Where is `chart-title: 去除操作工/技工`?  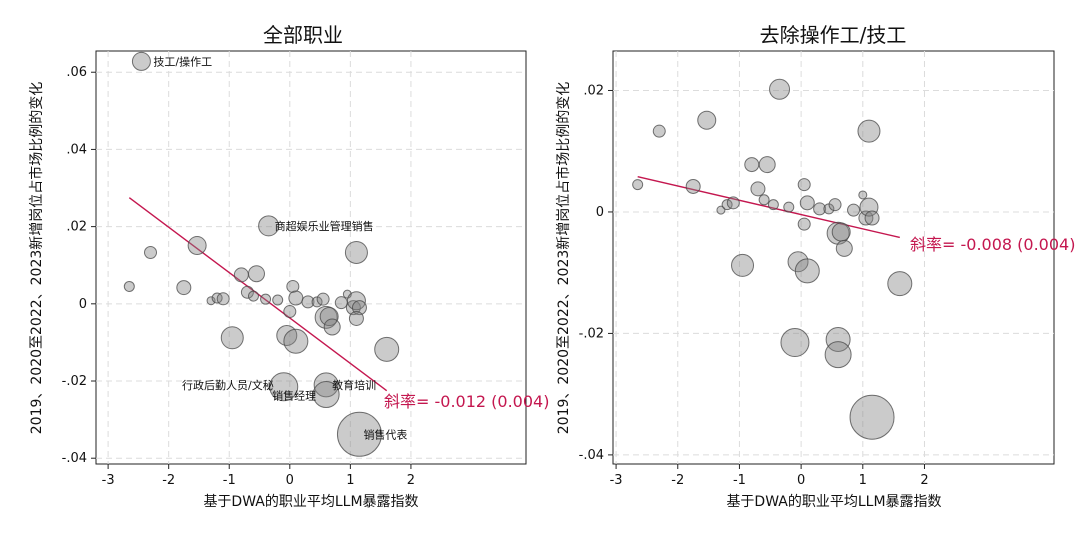
chart-title: 去除操作工/技工 is located at coordinates (833, 35).